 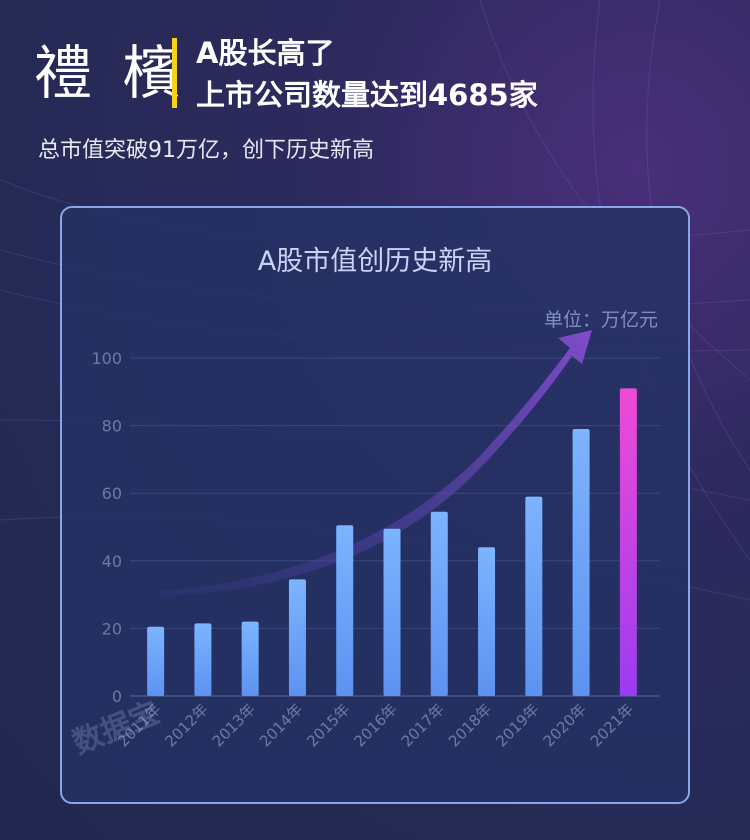 What do you see at coordinates (186, 725) in the screenshot?
I see `x-tick-label: 2012年` at bounding box center [186, 725].